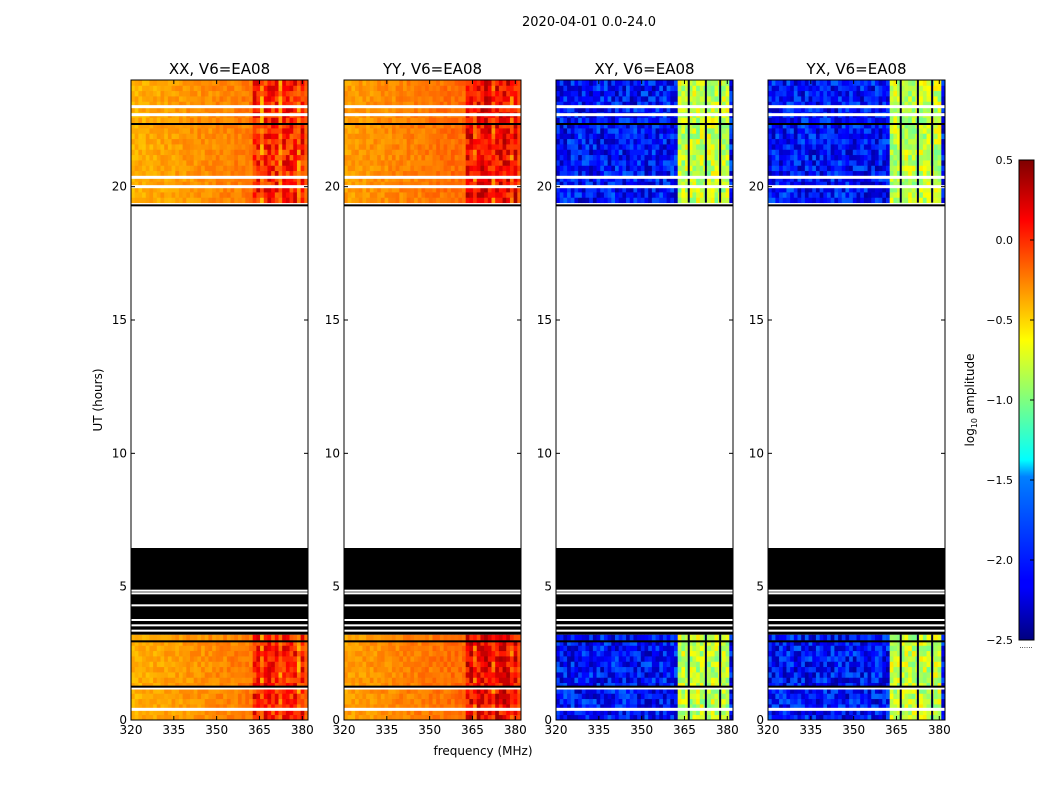 The width and height of the screenshot is (1050, 804). What do you see at coordinates (173, 730) in the screenshot?
I see `x-tick-label: 335` at bounding box center [173, 730].